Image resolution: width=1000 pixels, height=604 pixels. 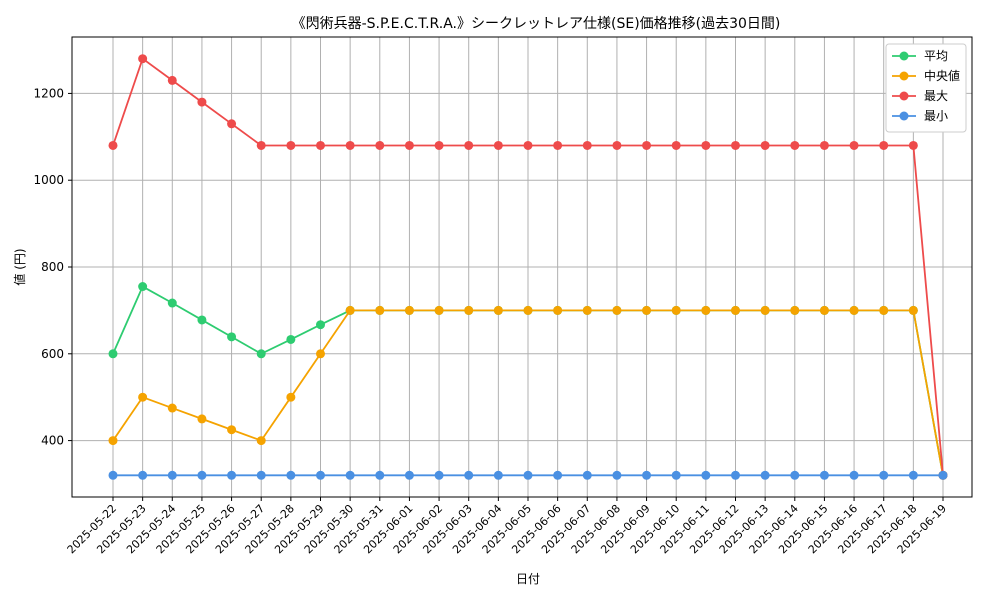 I want to click on legend-label: 中央値, so click(x=942, y=75).